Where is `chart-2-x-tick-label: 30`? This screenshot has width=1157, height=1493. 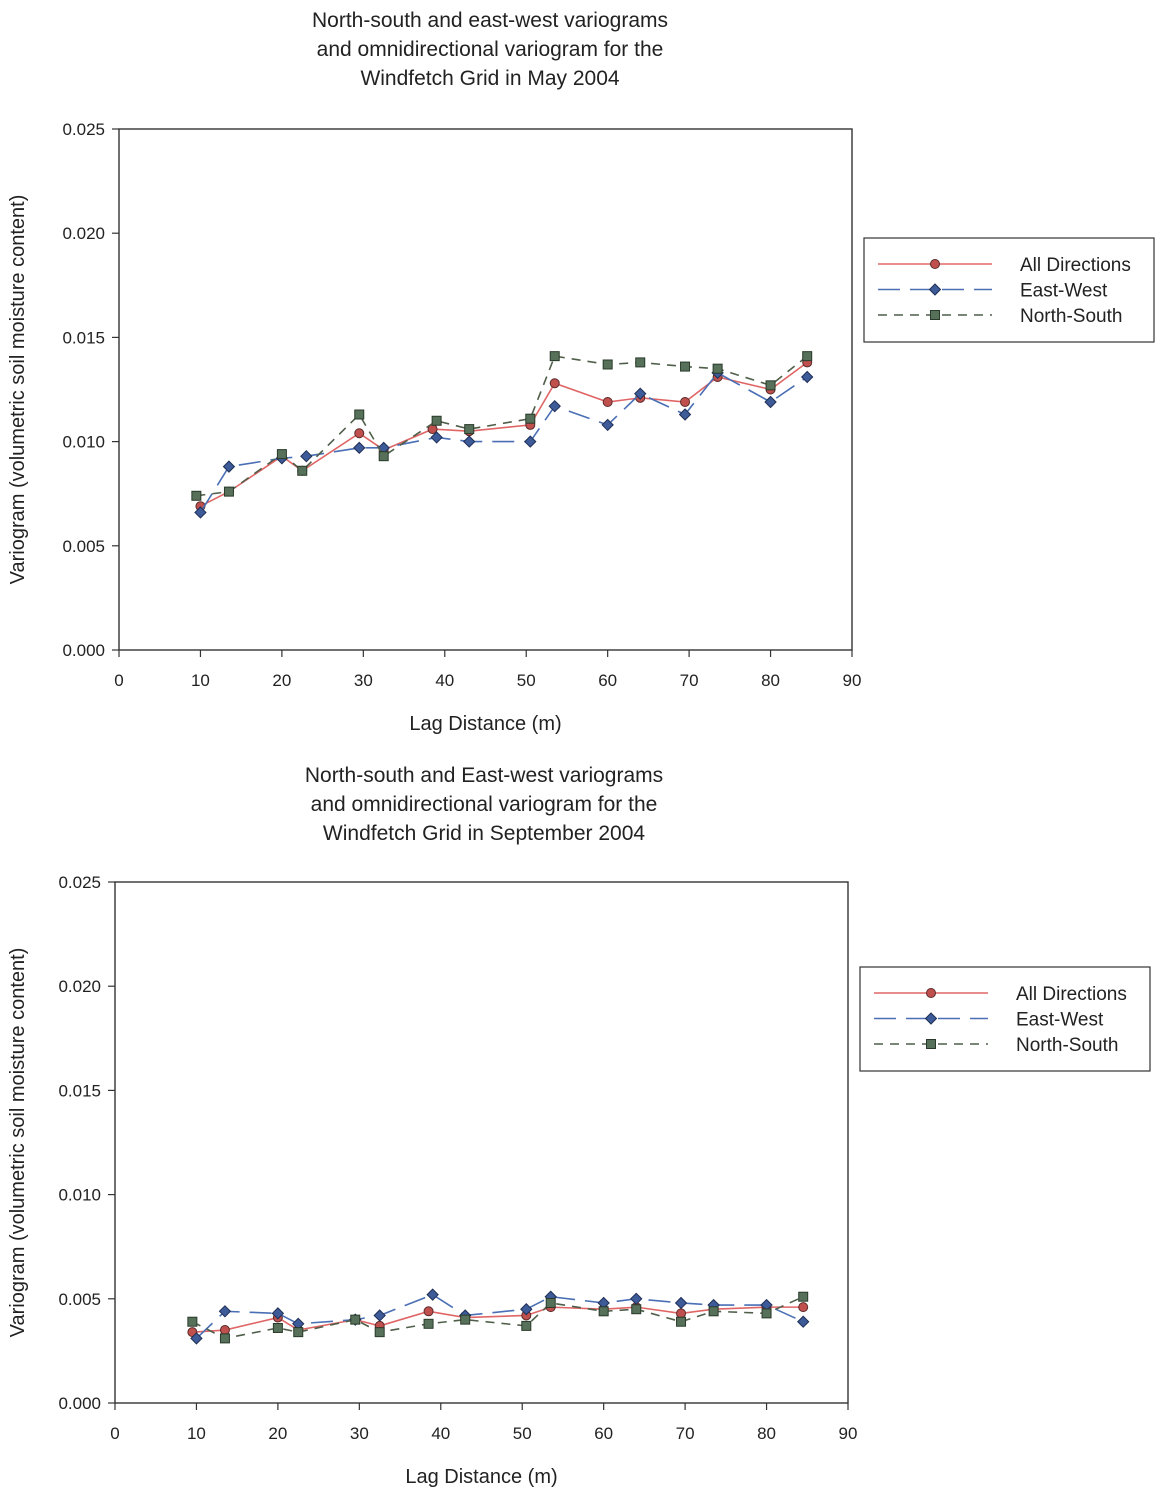
chart-2-x-tick-label: 30 is located at coordinates (359, 1433).